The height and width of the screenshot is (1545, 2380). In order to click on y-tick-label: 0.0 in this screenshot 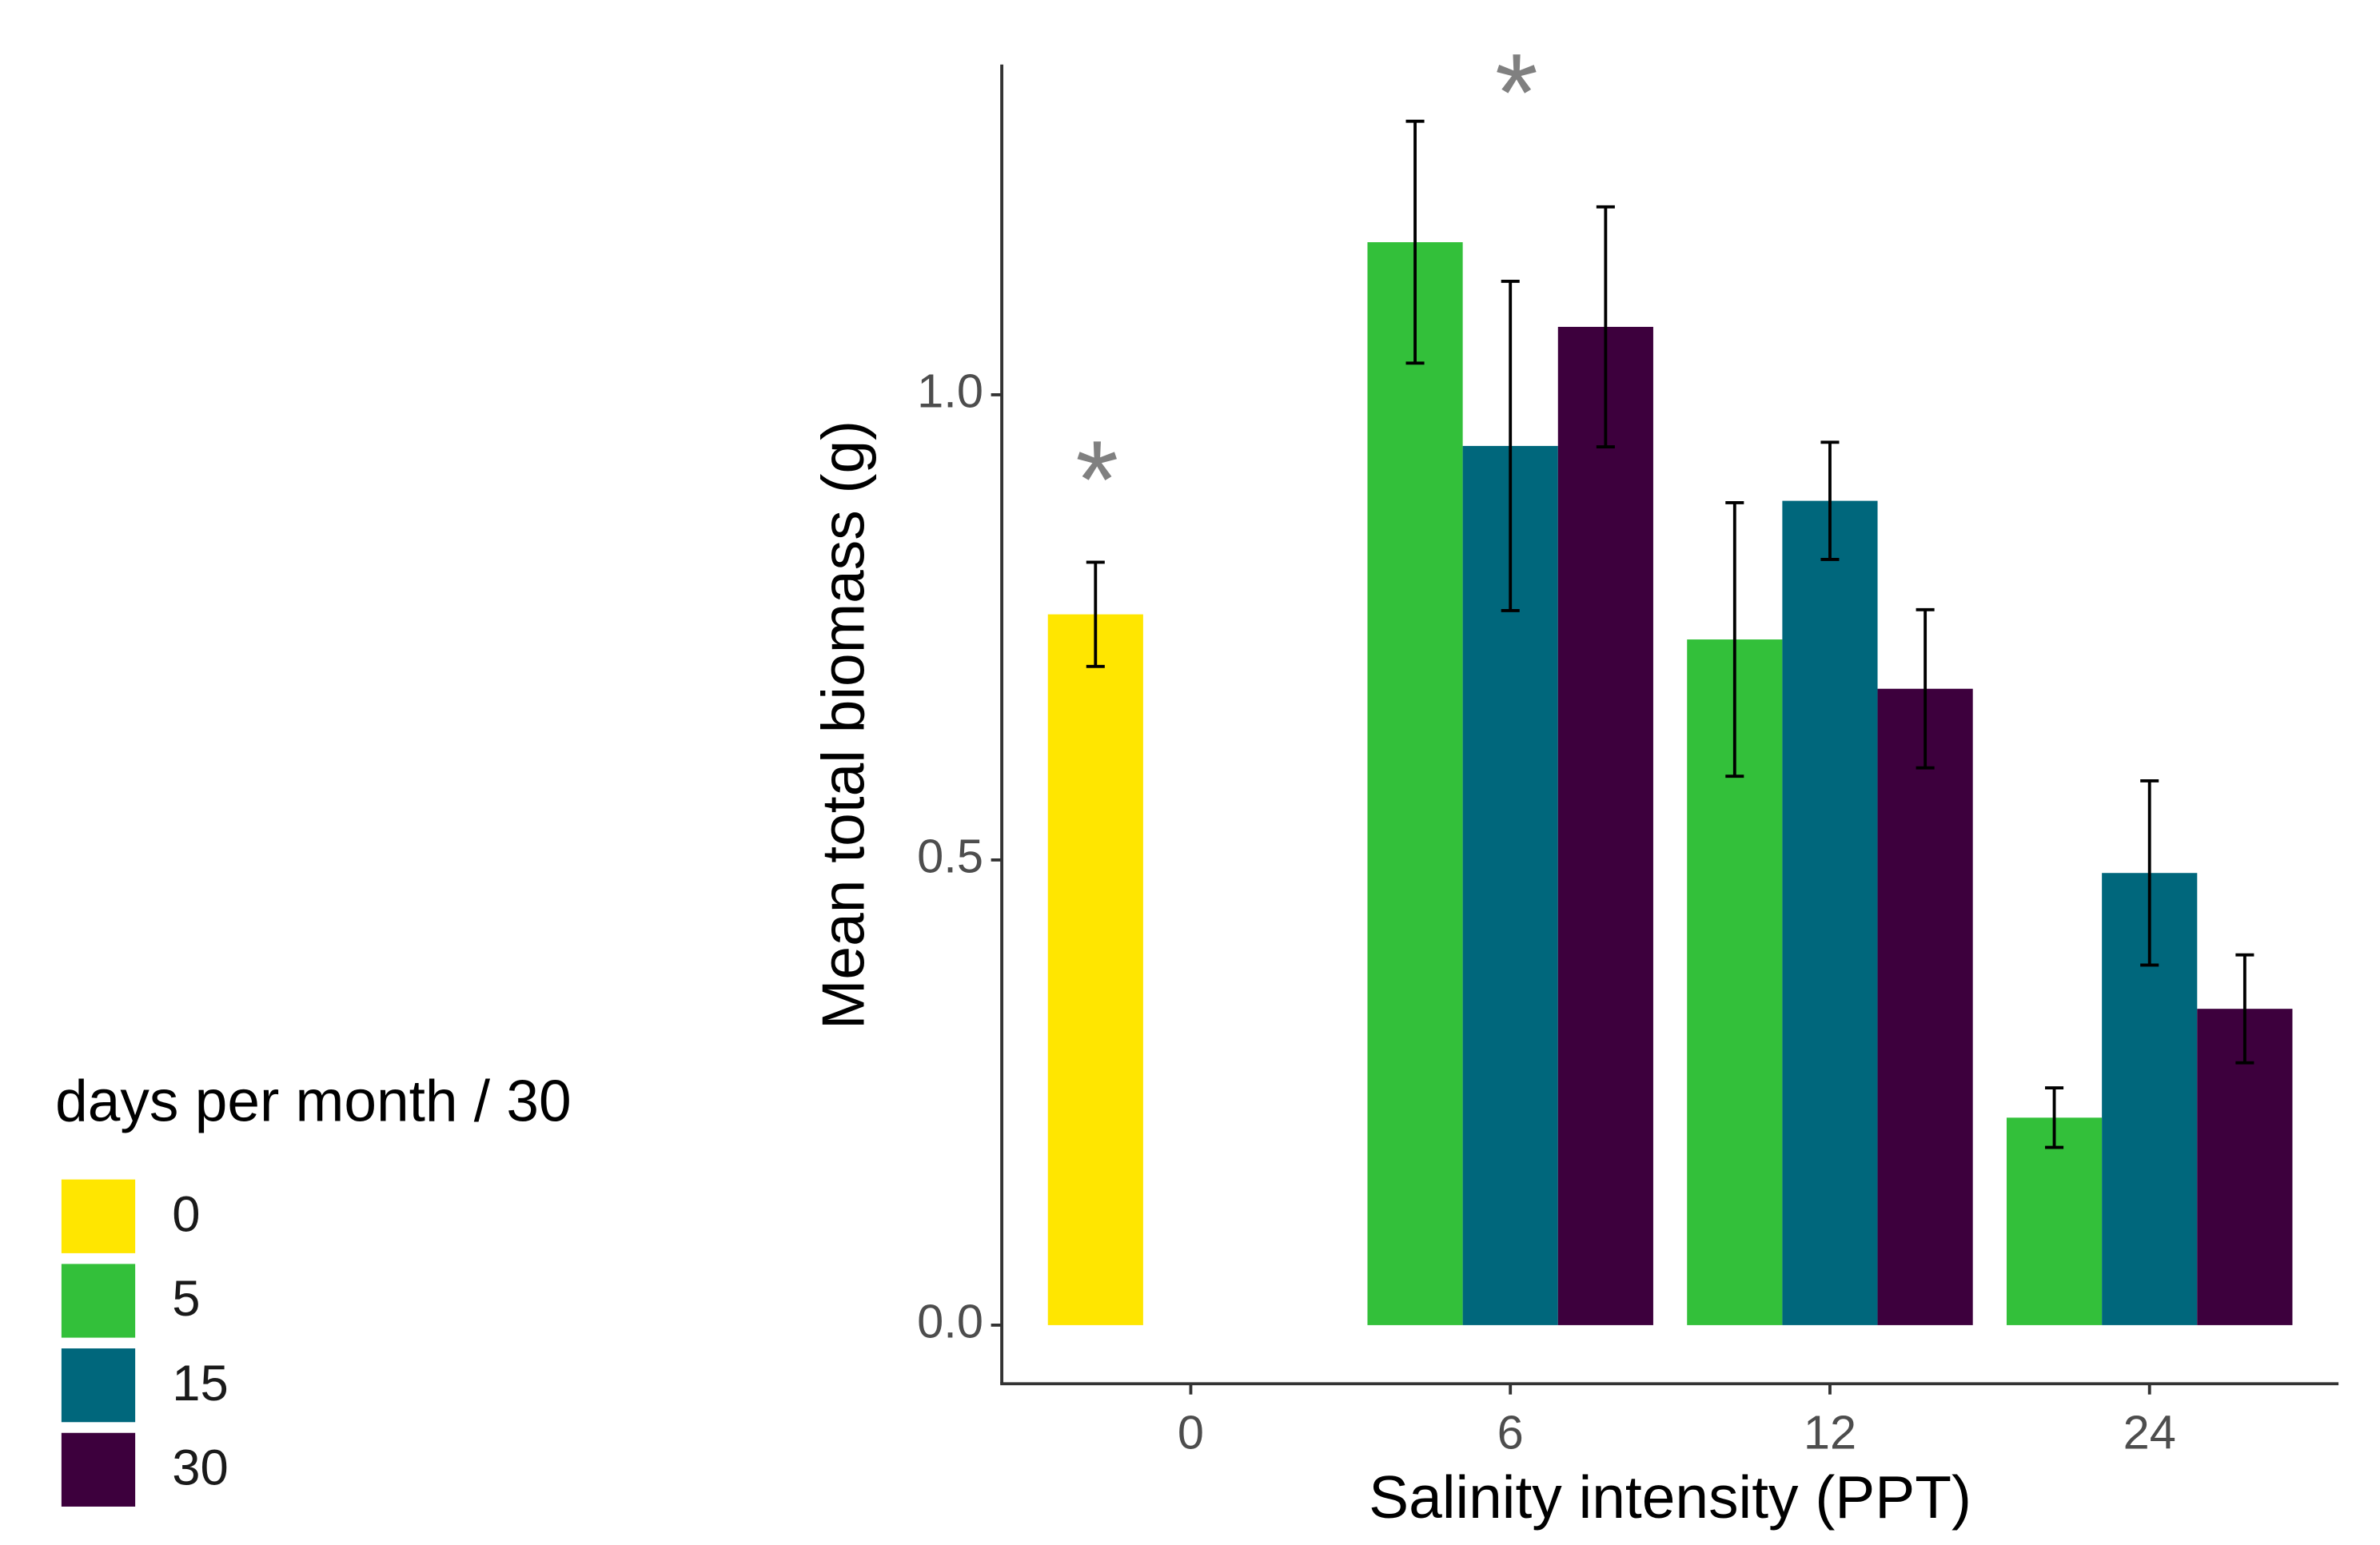, I will do `click(950, 1321)`.